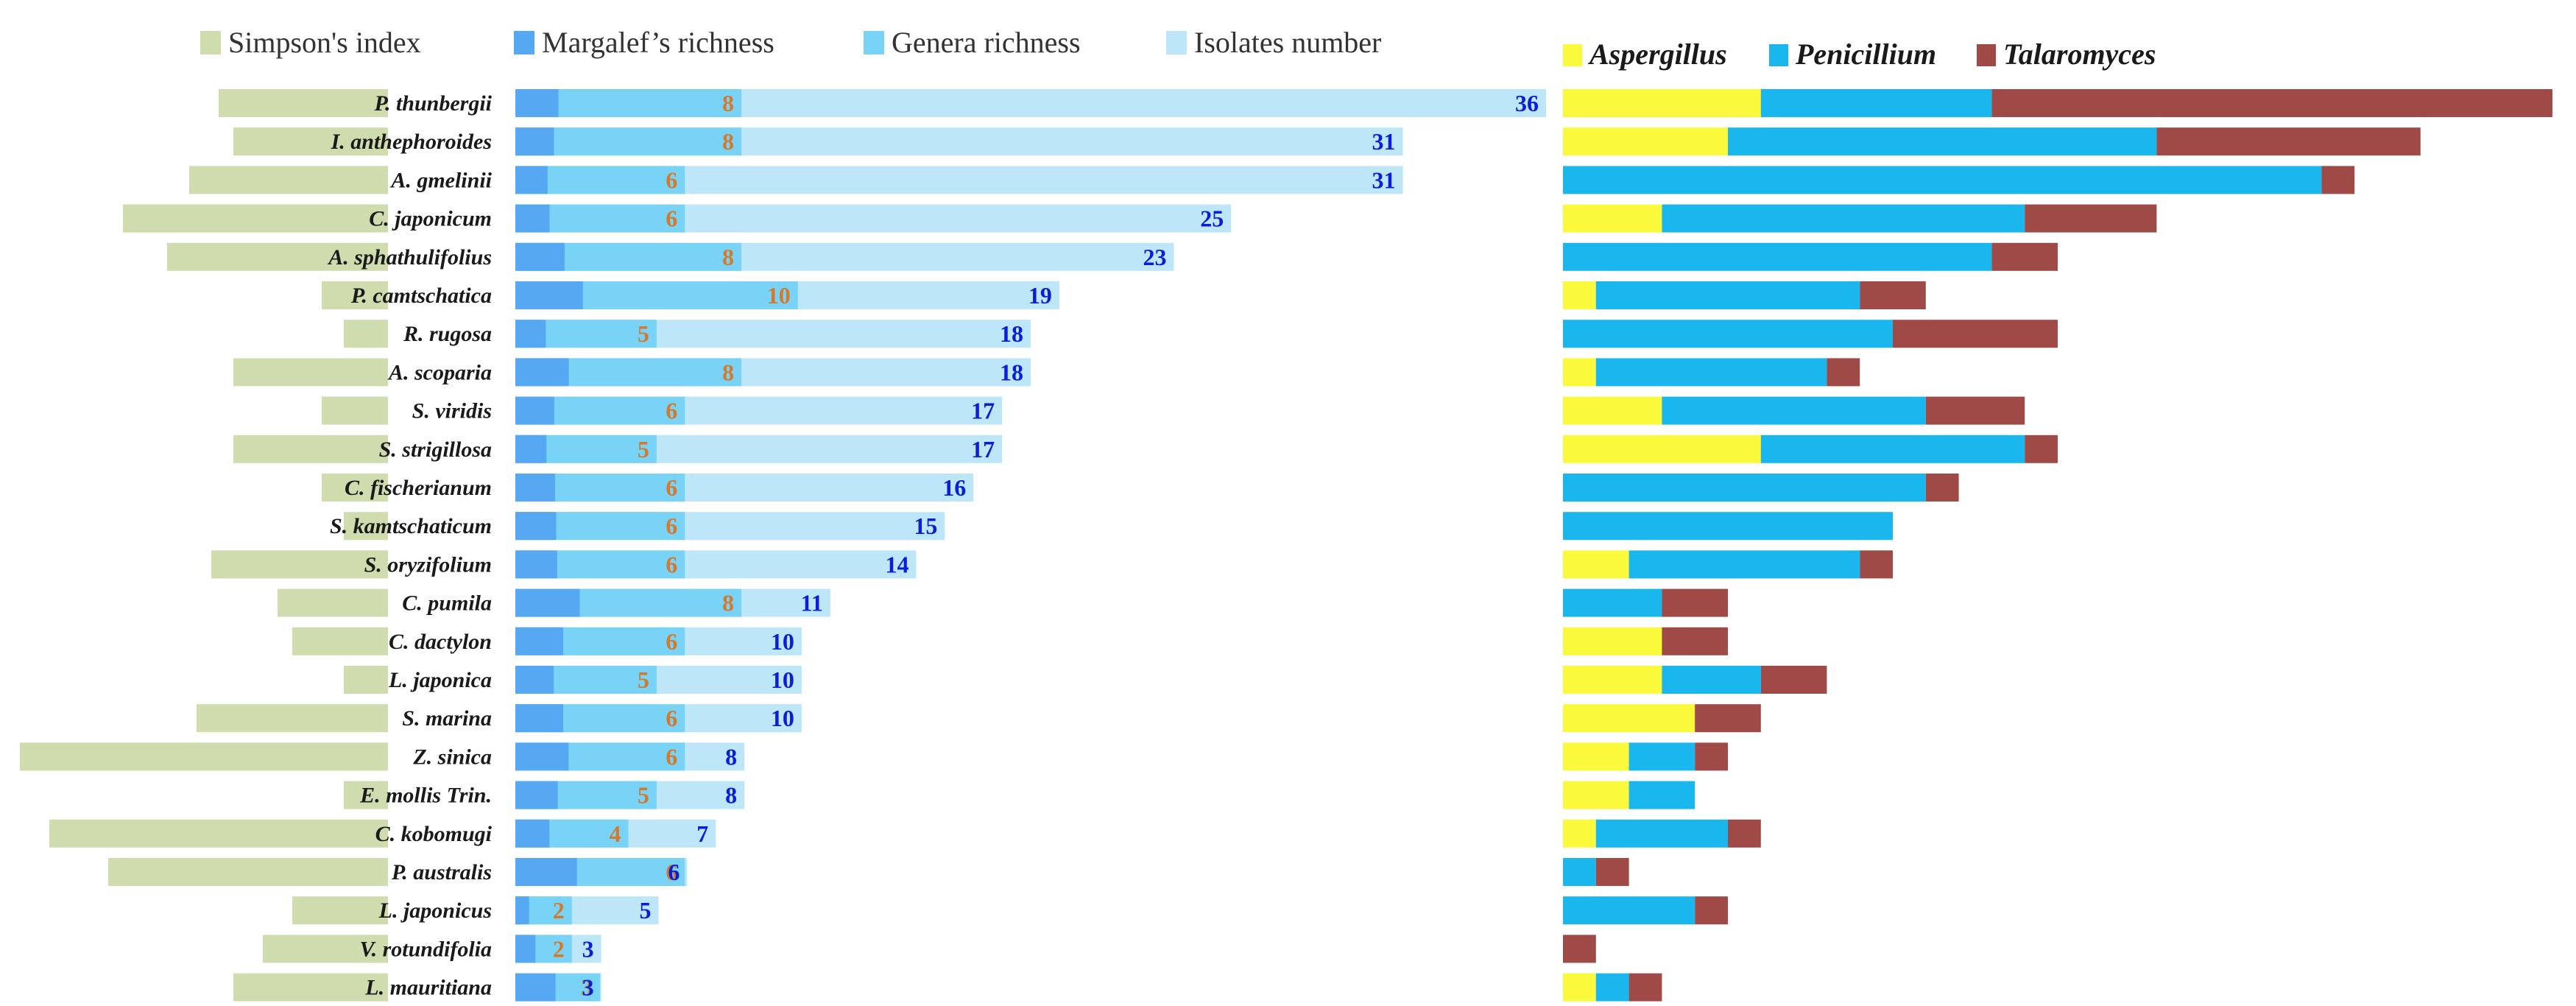 The image size is (2576, 1006). I want to click on isolates-label-a-gmelinii: 31, so click(1384, 179).